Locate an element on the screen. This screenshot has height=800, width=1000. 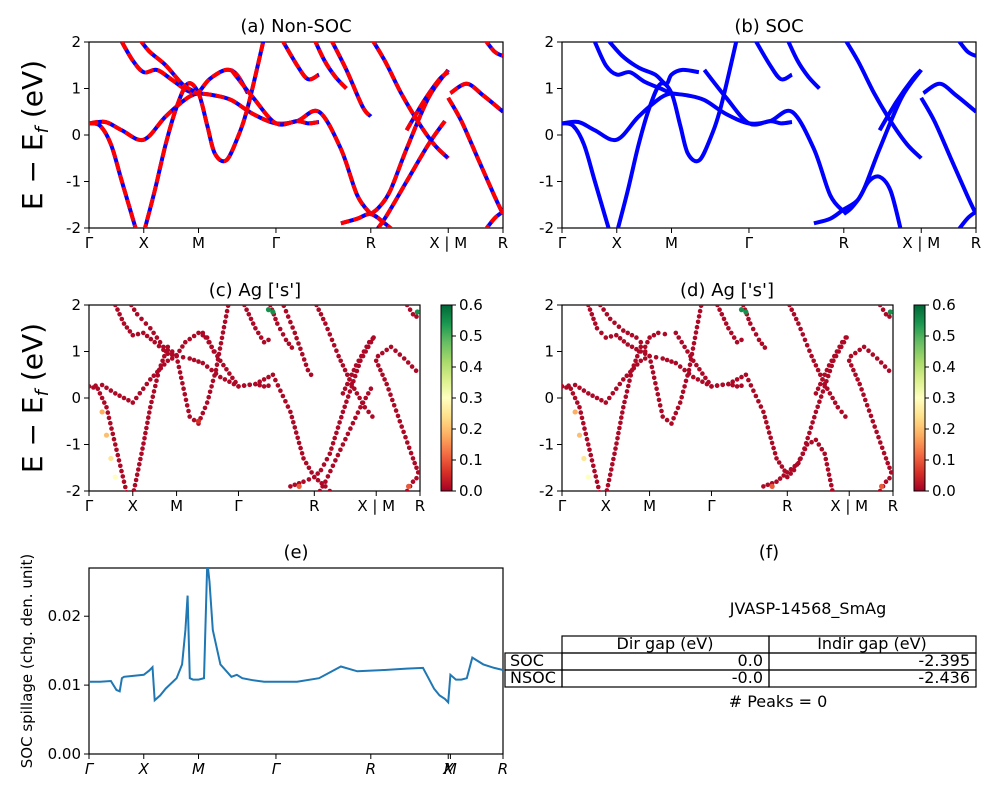
panel-d-xtick-label: R is located at coordinates (893, 506).